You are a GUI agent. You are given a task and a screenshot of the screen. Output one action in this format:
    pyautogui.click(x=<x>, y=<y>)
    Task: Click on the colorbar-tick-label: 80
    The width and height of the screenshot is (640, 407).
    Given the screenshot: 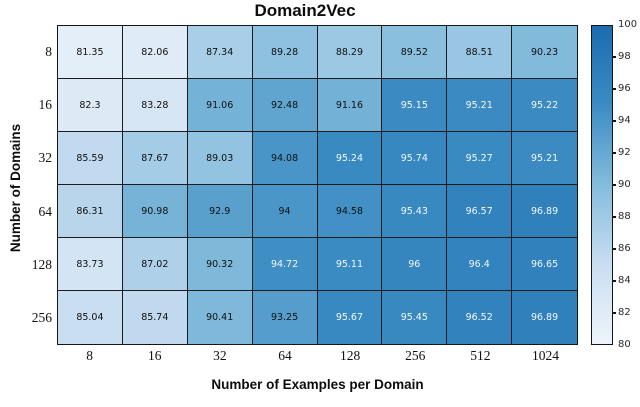 What is the action you would take?
    pyautogui.click(x=624, y=344)
    